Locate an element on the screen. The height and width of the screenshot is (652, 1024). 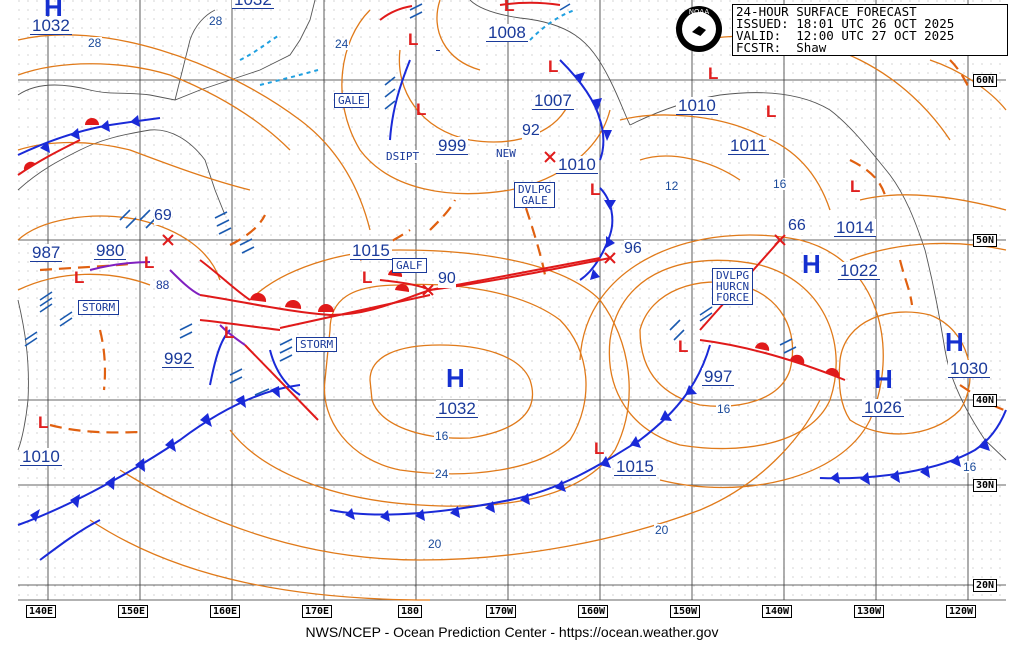
latitude-label: 40N is located at coordinates (985, 400).